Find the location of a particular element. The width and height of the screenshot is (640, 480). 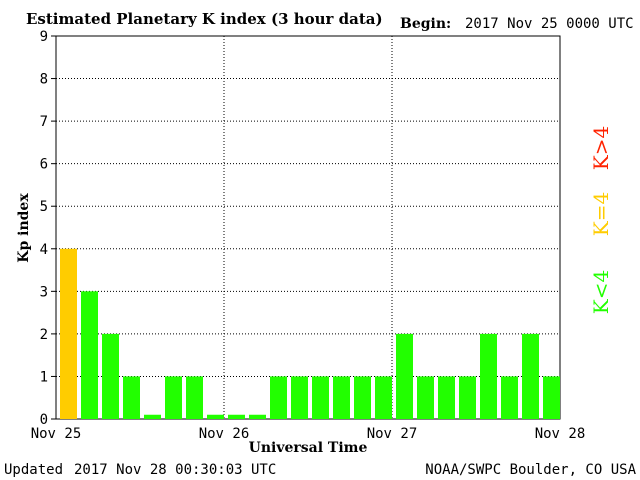

y-tick-label: 9 is located at coordinates (44, 37).